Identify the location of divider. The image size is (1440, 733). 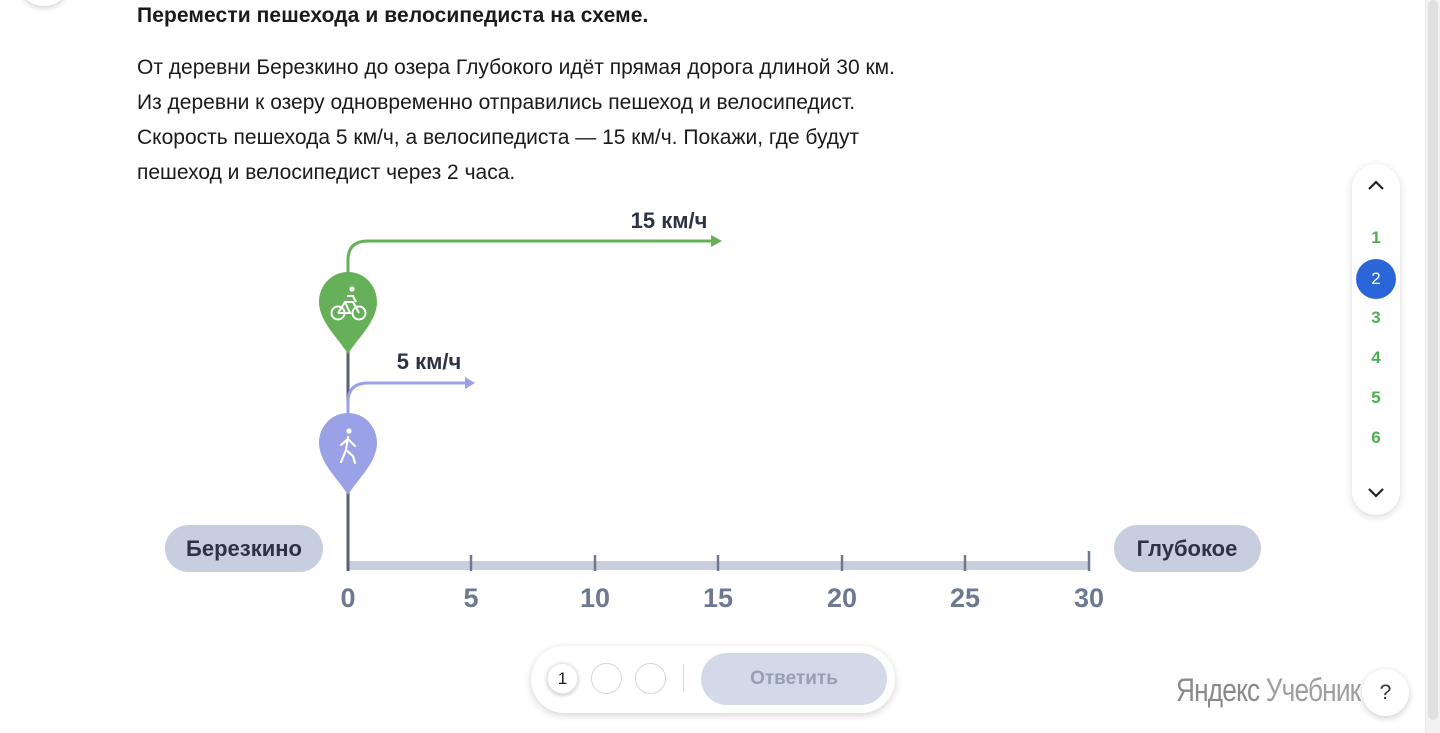
(683, 678).